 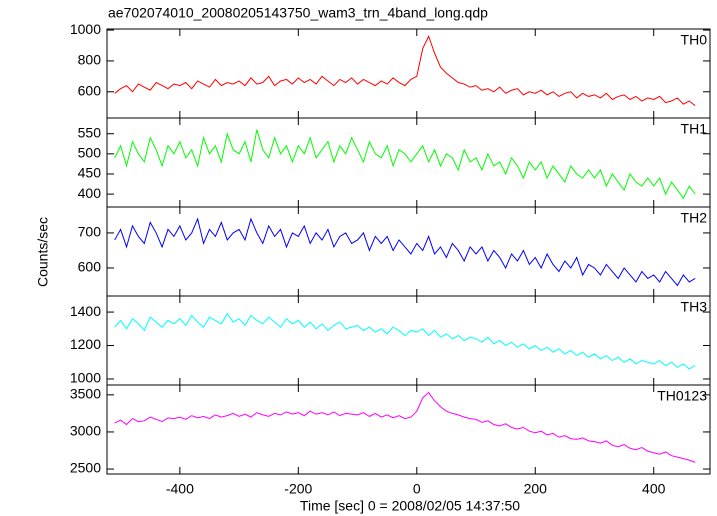 I want to click on panel-label: TH1, so click(x=694, y=129).